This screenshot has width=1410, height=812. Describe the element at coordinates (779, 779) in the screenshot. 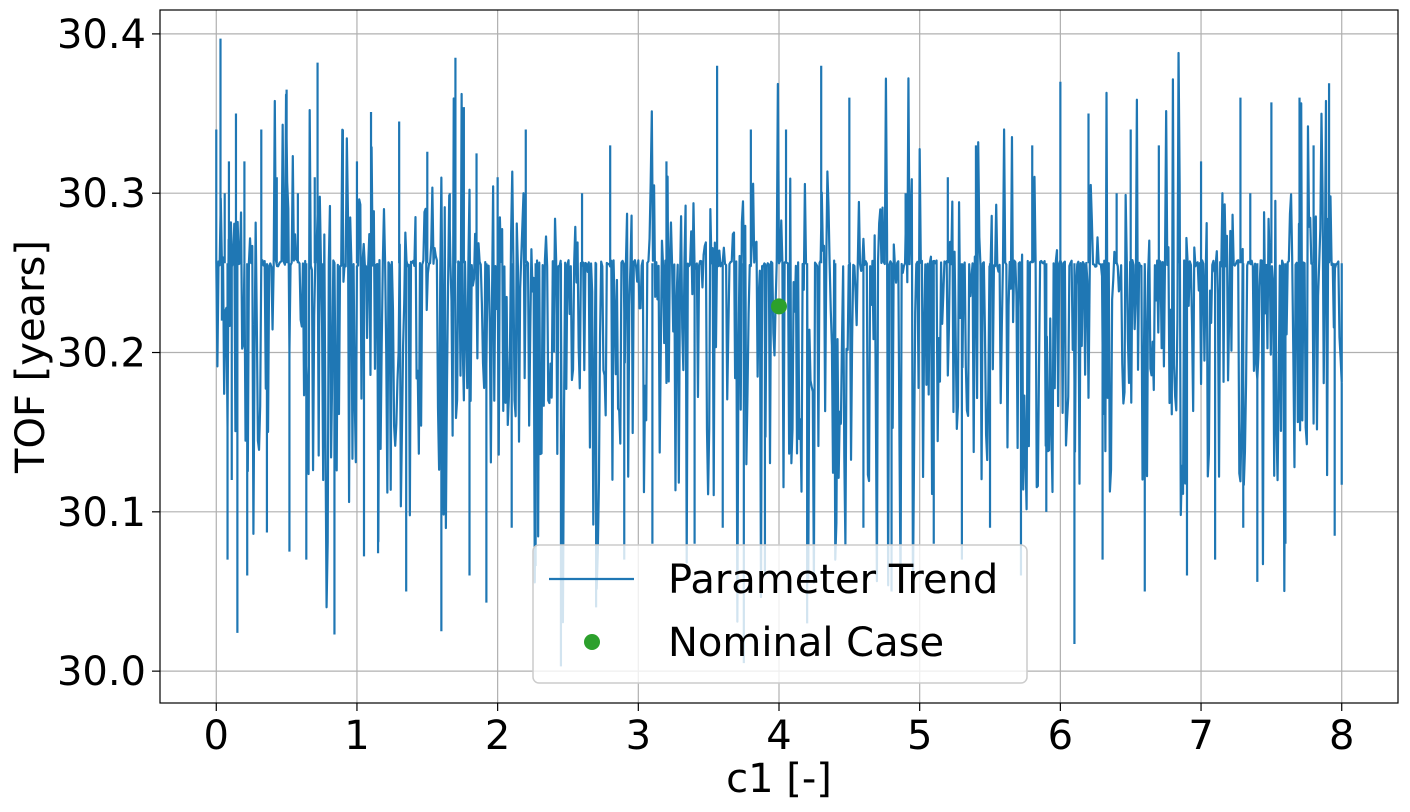

I see `x-axis-label: c1 [-]` at that location.